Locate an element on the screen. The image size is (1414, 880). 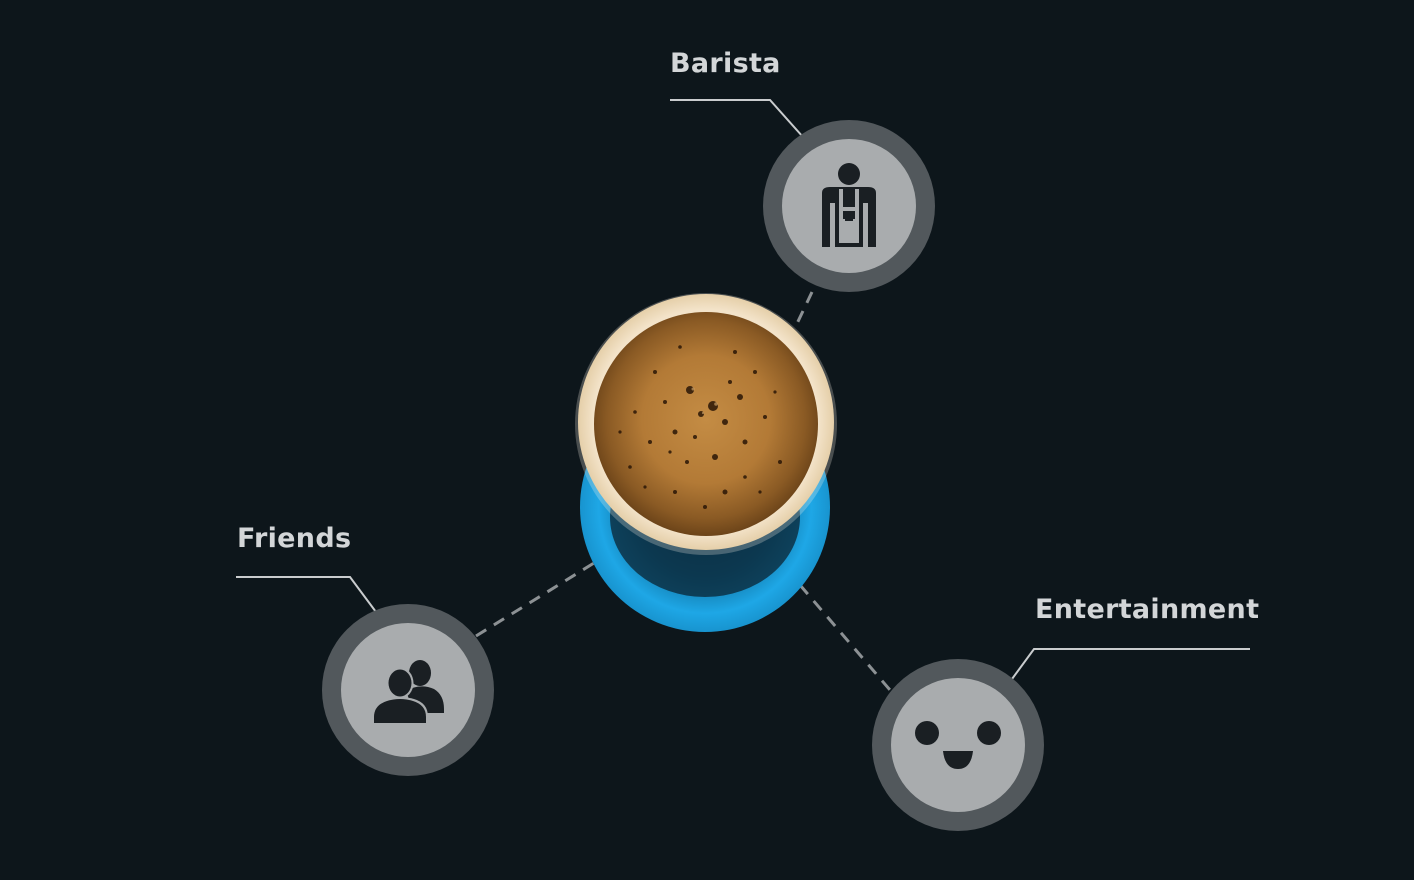
entertainment-connector is located at coordinates (845, 637).